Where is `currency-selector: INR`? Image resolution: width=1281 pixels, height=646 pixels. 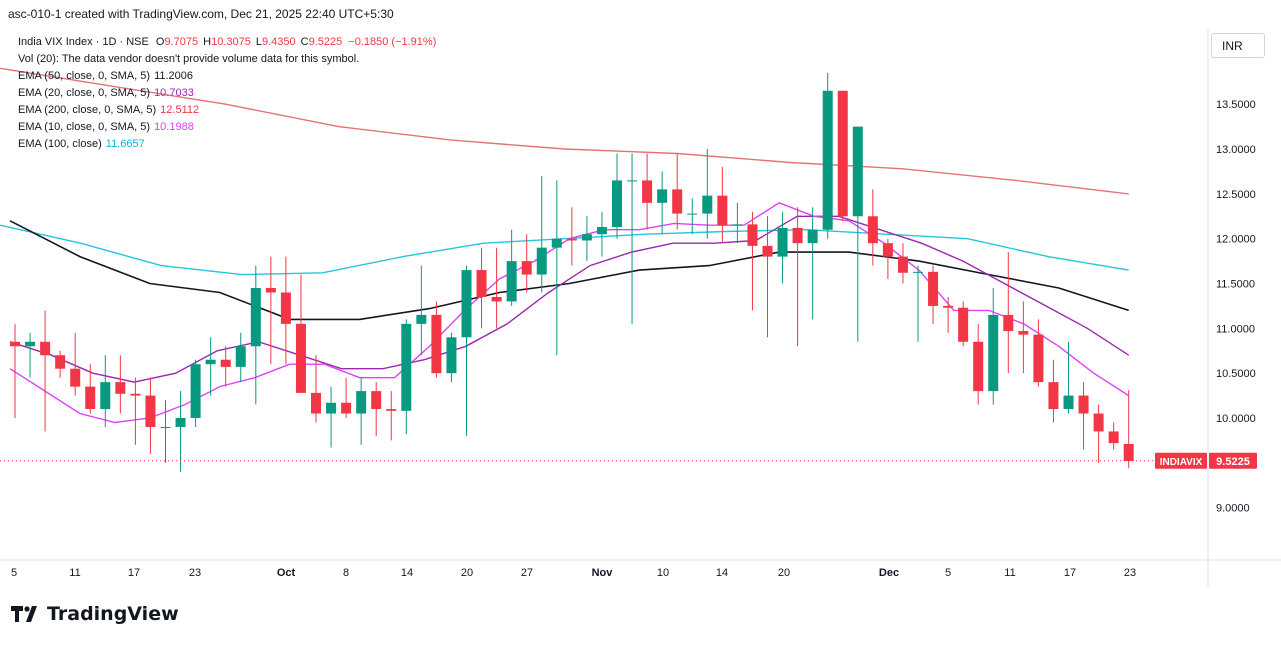
currency-selector: INR is located at coordinates (1238, 45).